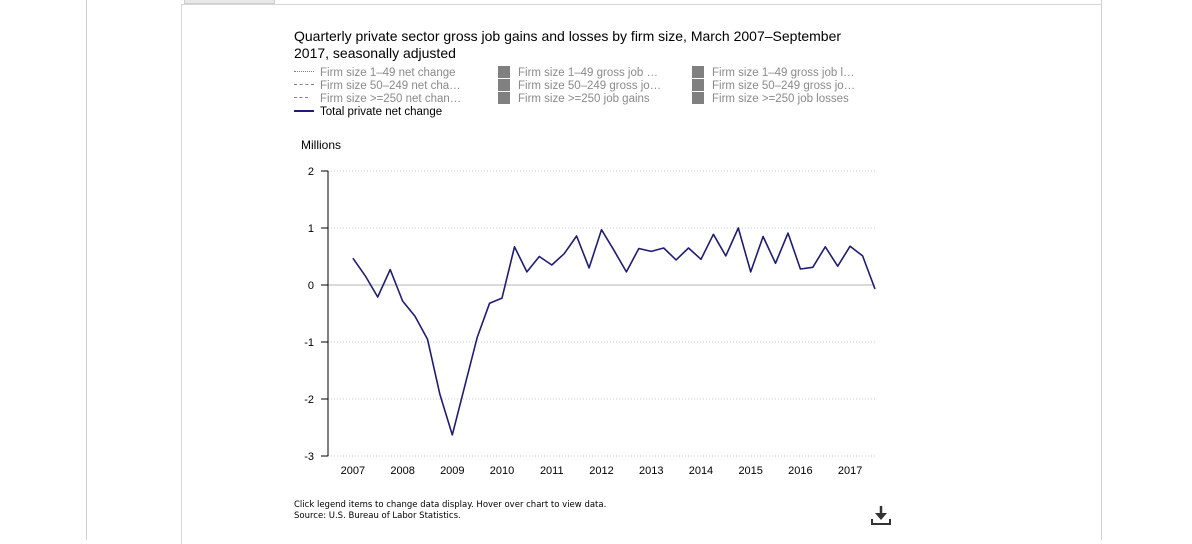  I want to click on y-tick-label: 1, so click(311, 229).